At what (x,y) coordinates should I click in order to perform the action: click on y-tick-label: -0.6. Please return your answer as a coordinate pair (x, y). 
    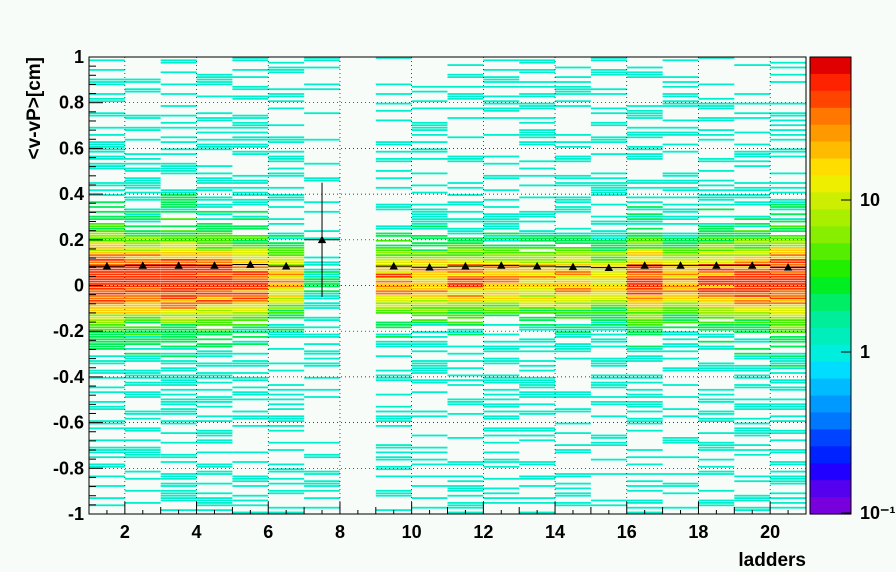
    Looking at the image, I should click on (68, 423).